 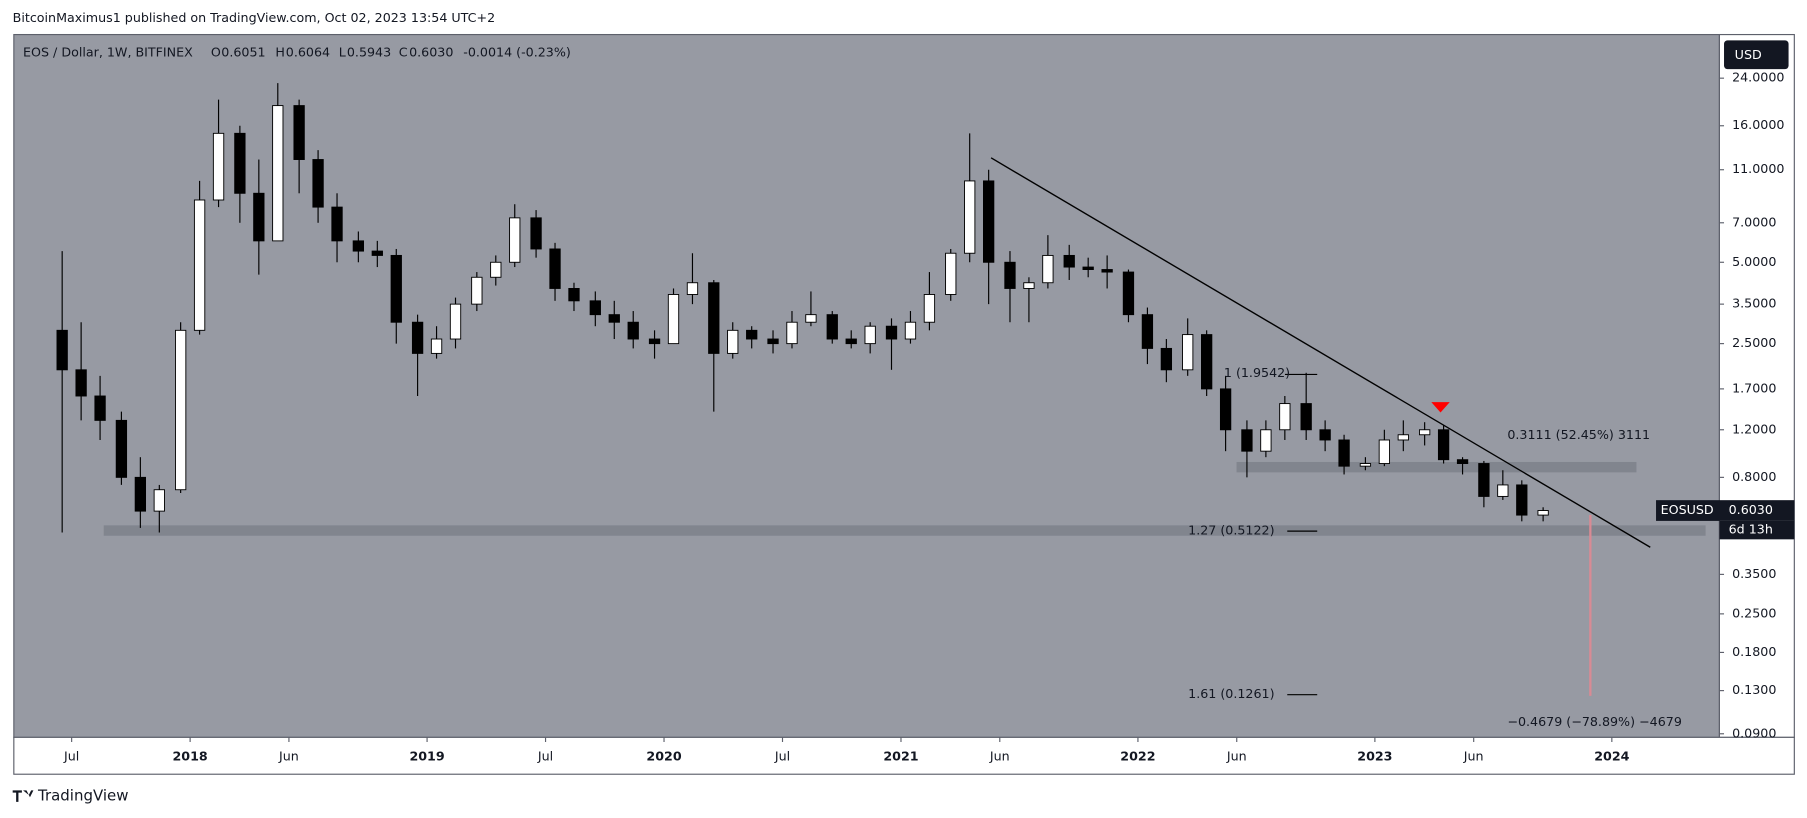 I want to click on resistance-band, so click(x=1436, y=467).